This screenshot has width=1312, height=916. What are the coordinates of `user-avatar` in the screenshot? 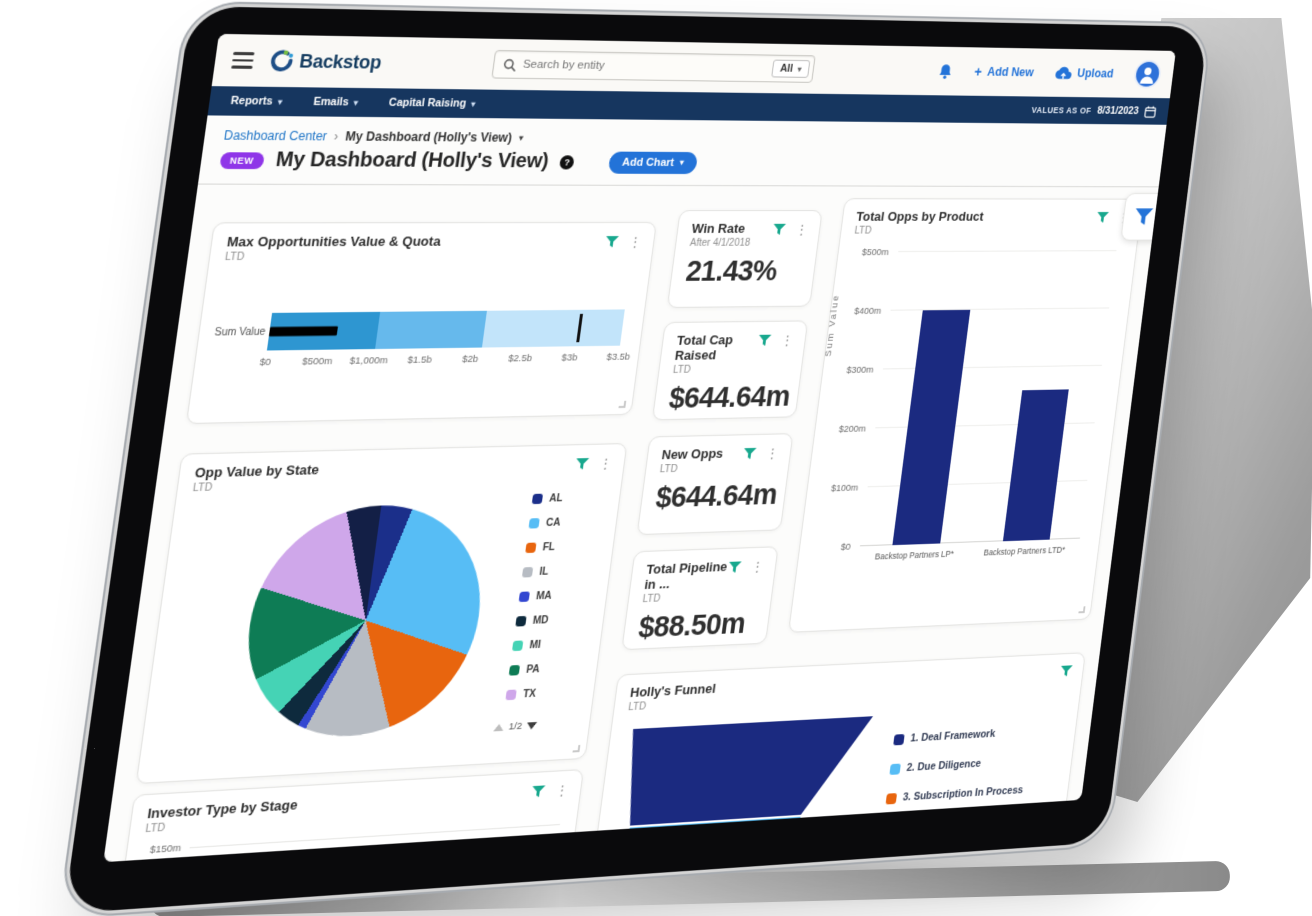 It's located at (1147, 74).